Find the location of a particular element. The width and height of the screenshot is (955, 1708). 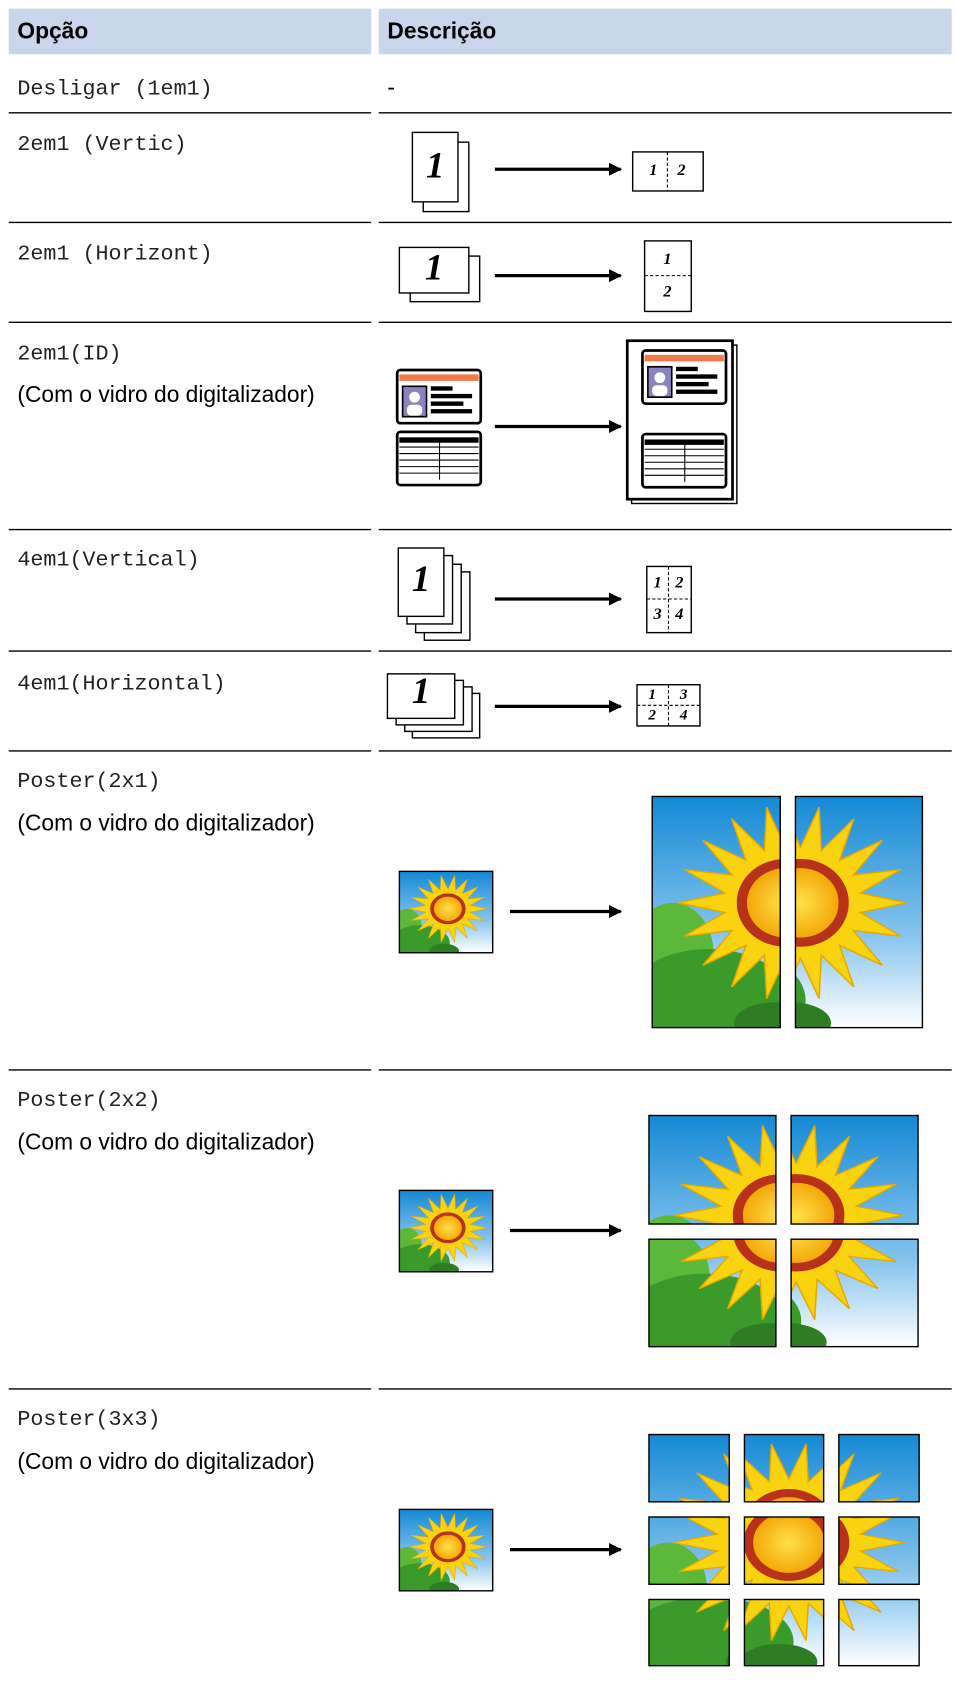

illustration-4in1-vertical: 1 1 2 3 4 is located at coordinates (544, 594).